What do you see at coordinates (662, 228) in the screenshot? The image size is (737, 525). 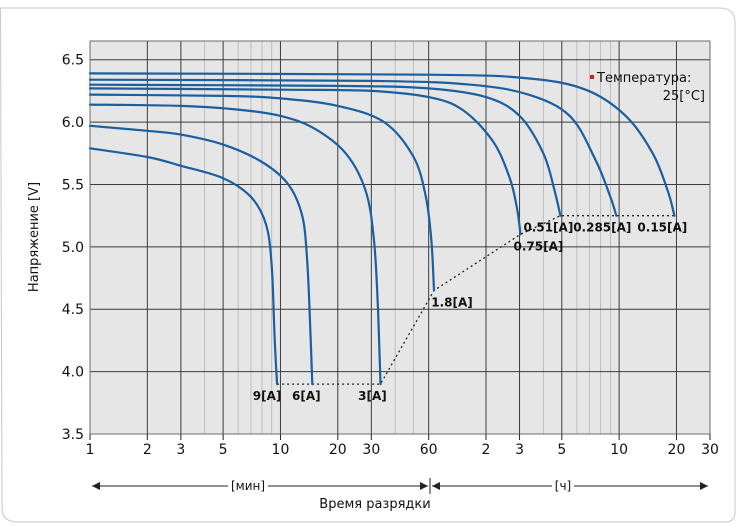 I see `series-label: 0.15[A]` at bounding box center [662, 228].